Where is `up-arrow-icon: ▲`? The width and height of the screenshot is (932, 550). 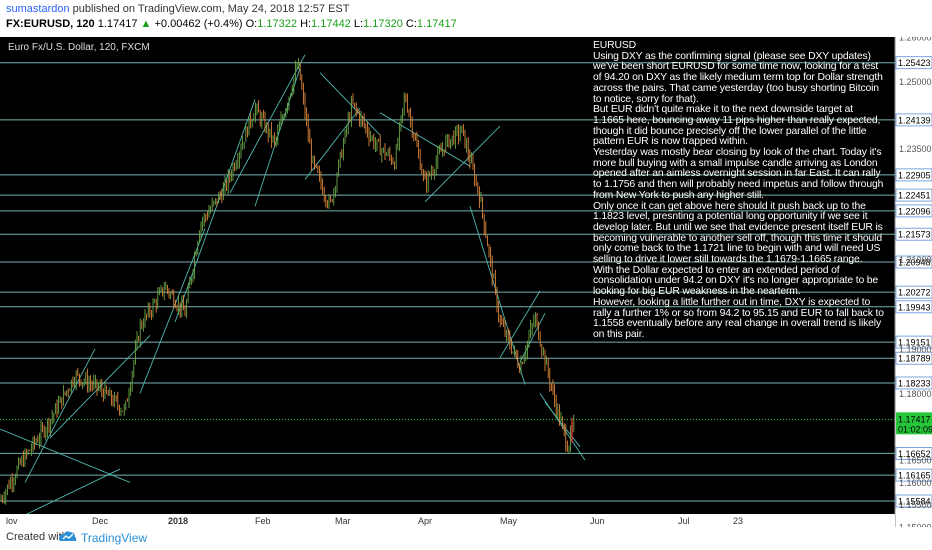
up-arrow-icon: ▲ is located at coordinates (146, 24).